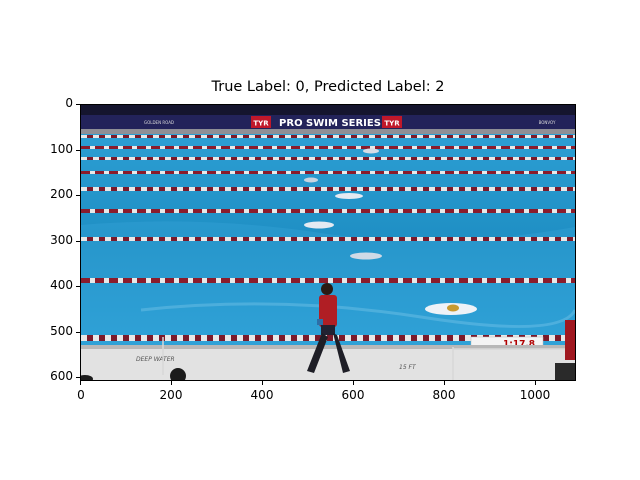  Describe the element at coordinates (81, 395) in the screenshot. I see `x-tick-label: 0` at that location.